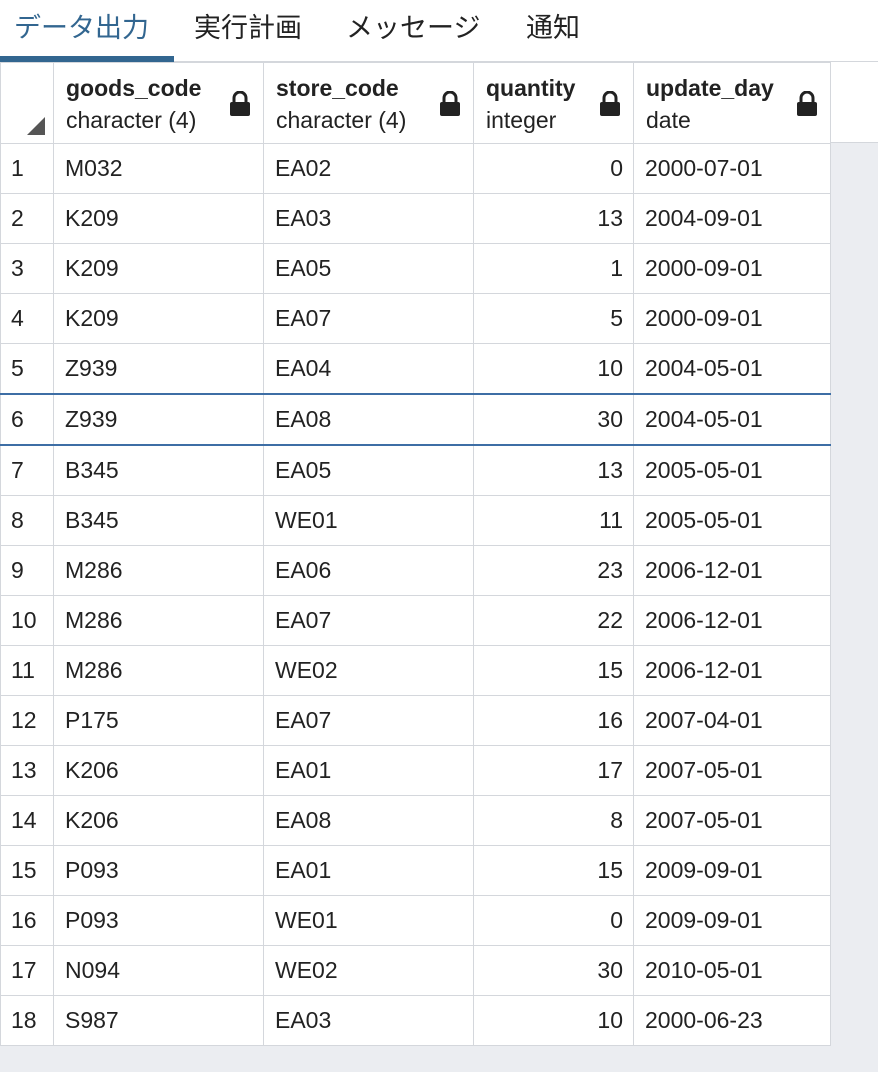 This screenshot has height=1072, width=878. What do you see at coordinates (553, 28) in the screenshot?
I see `tab-notifications: 通知` at bounding box center [553, 28].